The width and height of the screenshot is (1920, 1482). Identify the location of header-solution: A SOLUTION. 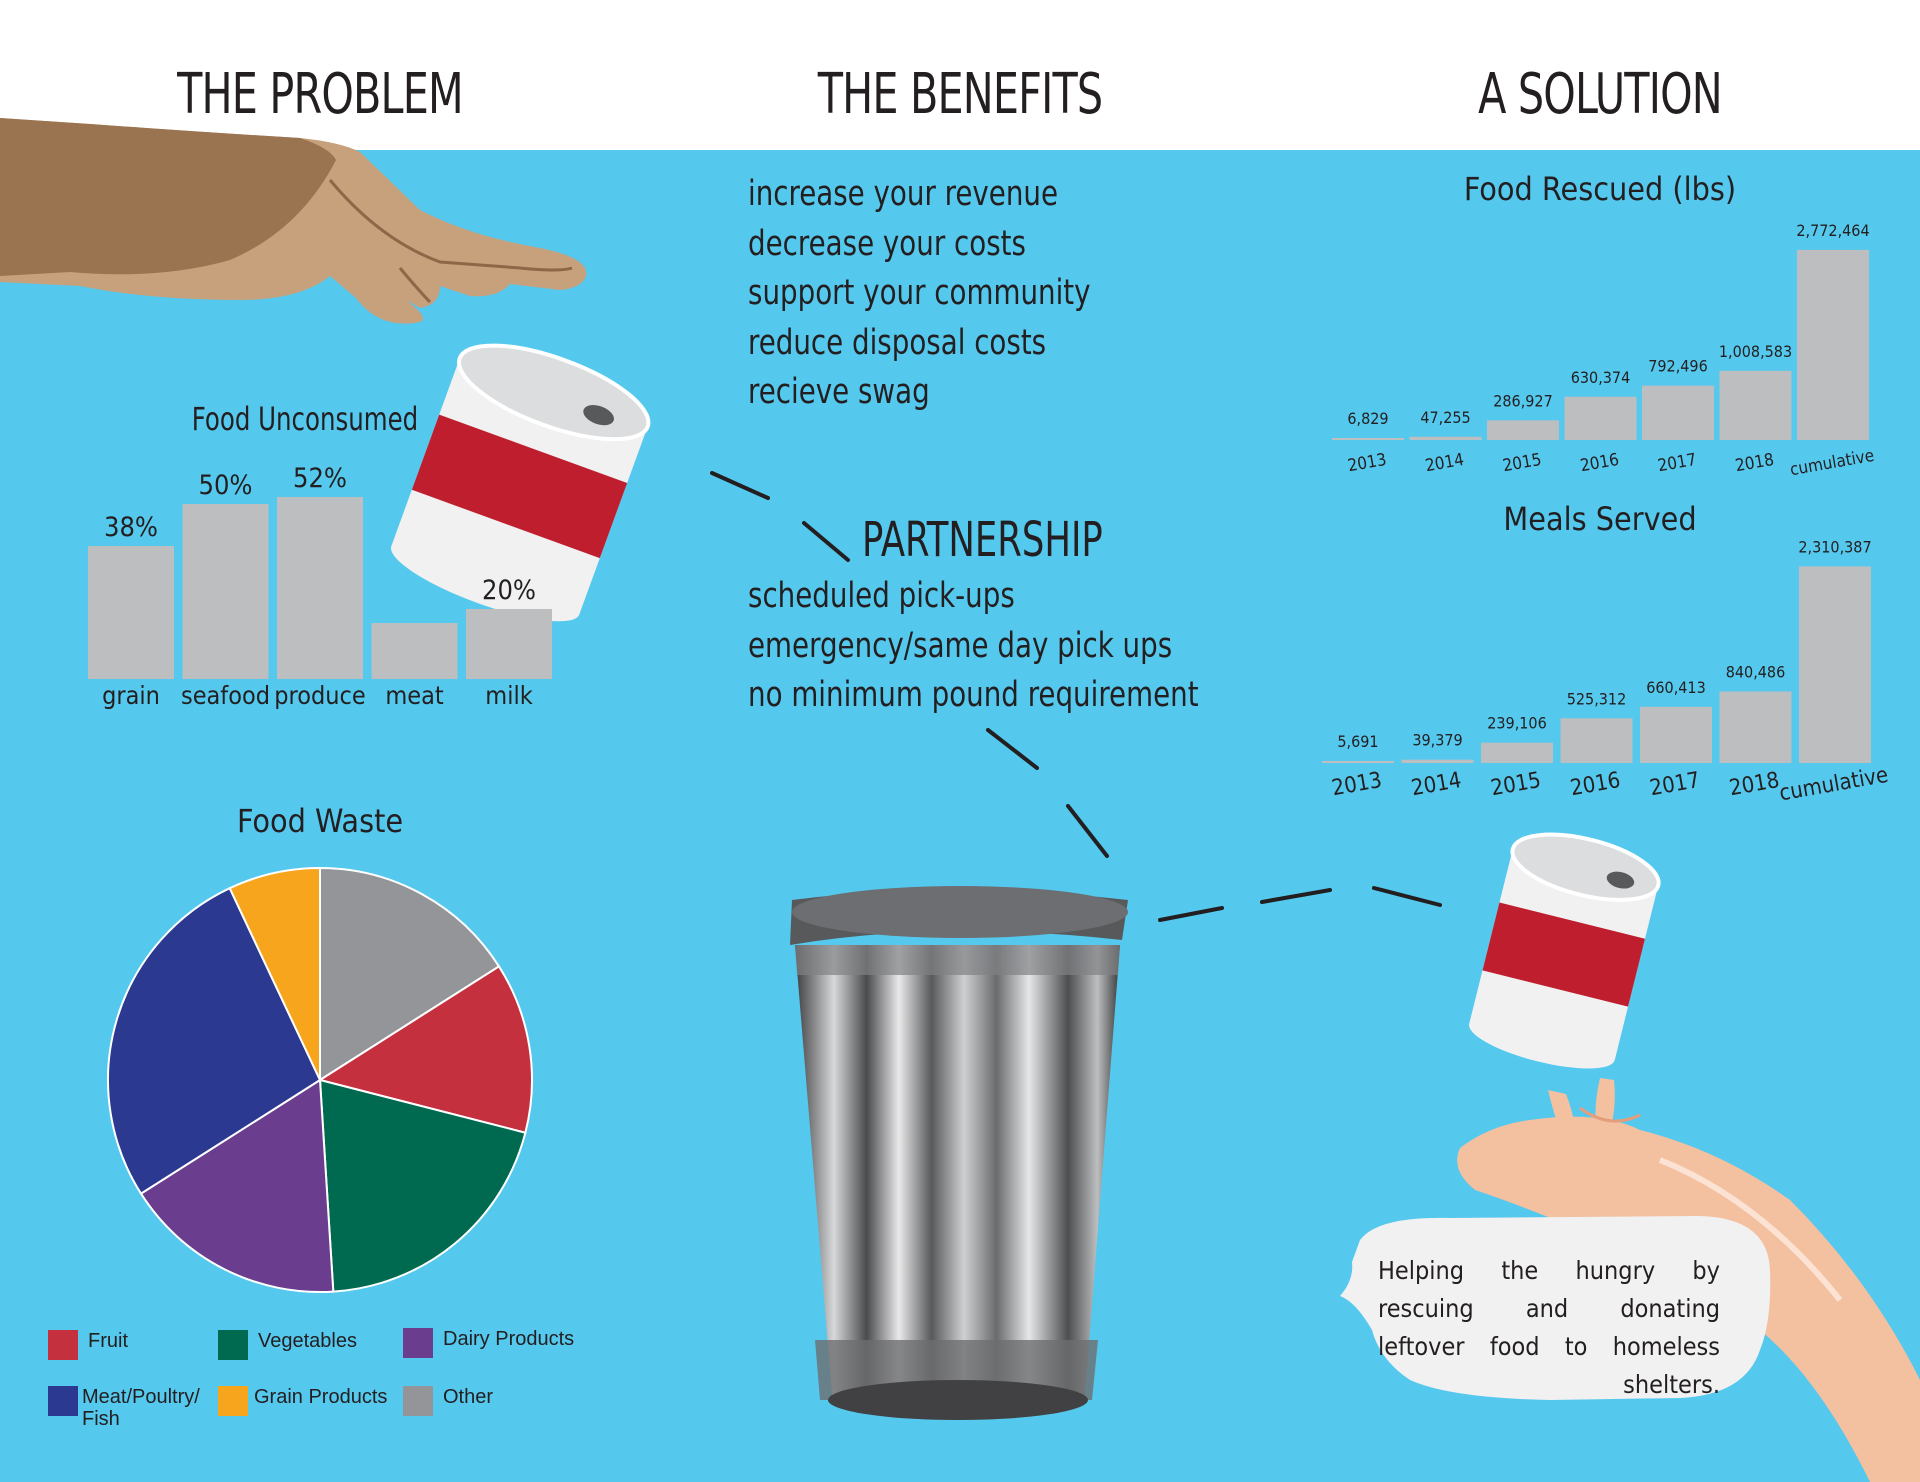
(1600, 94).